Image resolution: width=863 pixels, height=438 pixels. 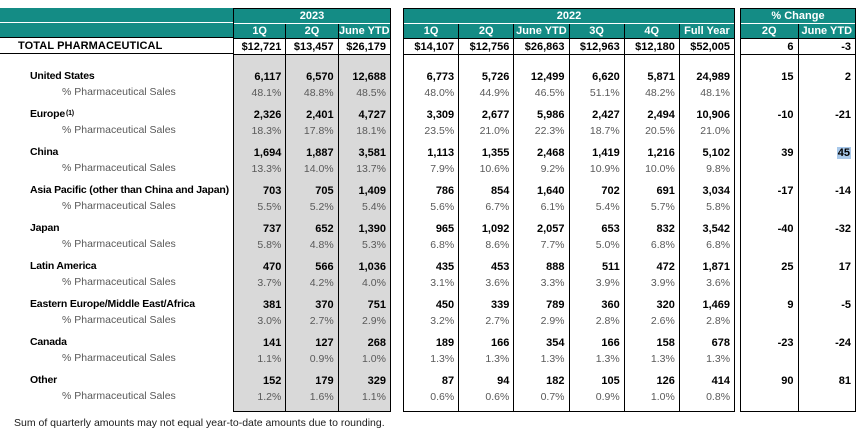 What do you see at coordinates (445, 343) in the screenshot?
I see `sales-value-cell: 189` at bounding box center [445, 343].